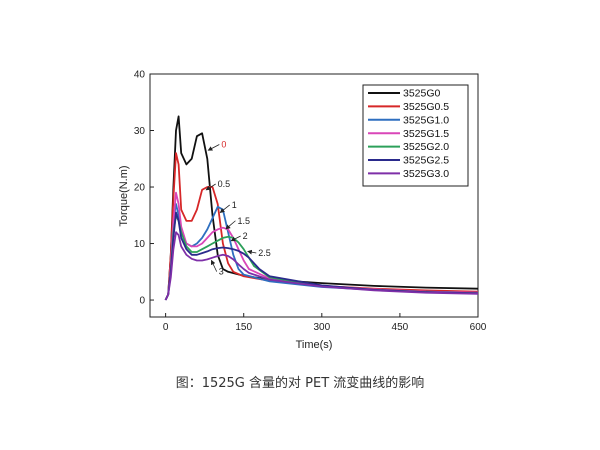  I want to click on legend-label: 3525G1.5, so click(426, 134).